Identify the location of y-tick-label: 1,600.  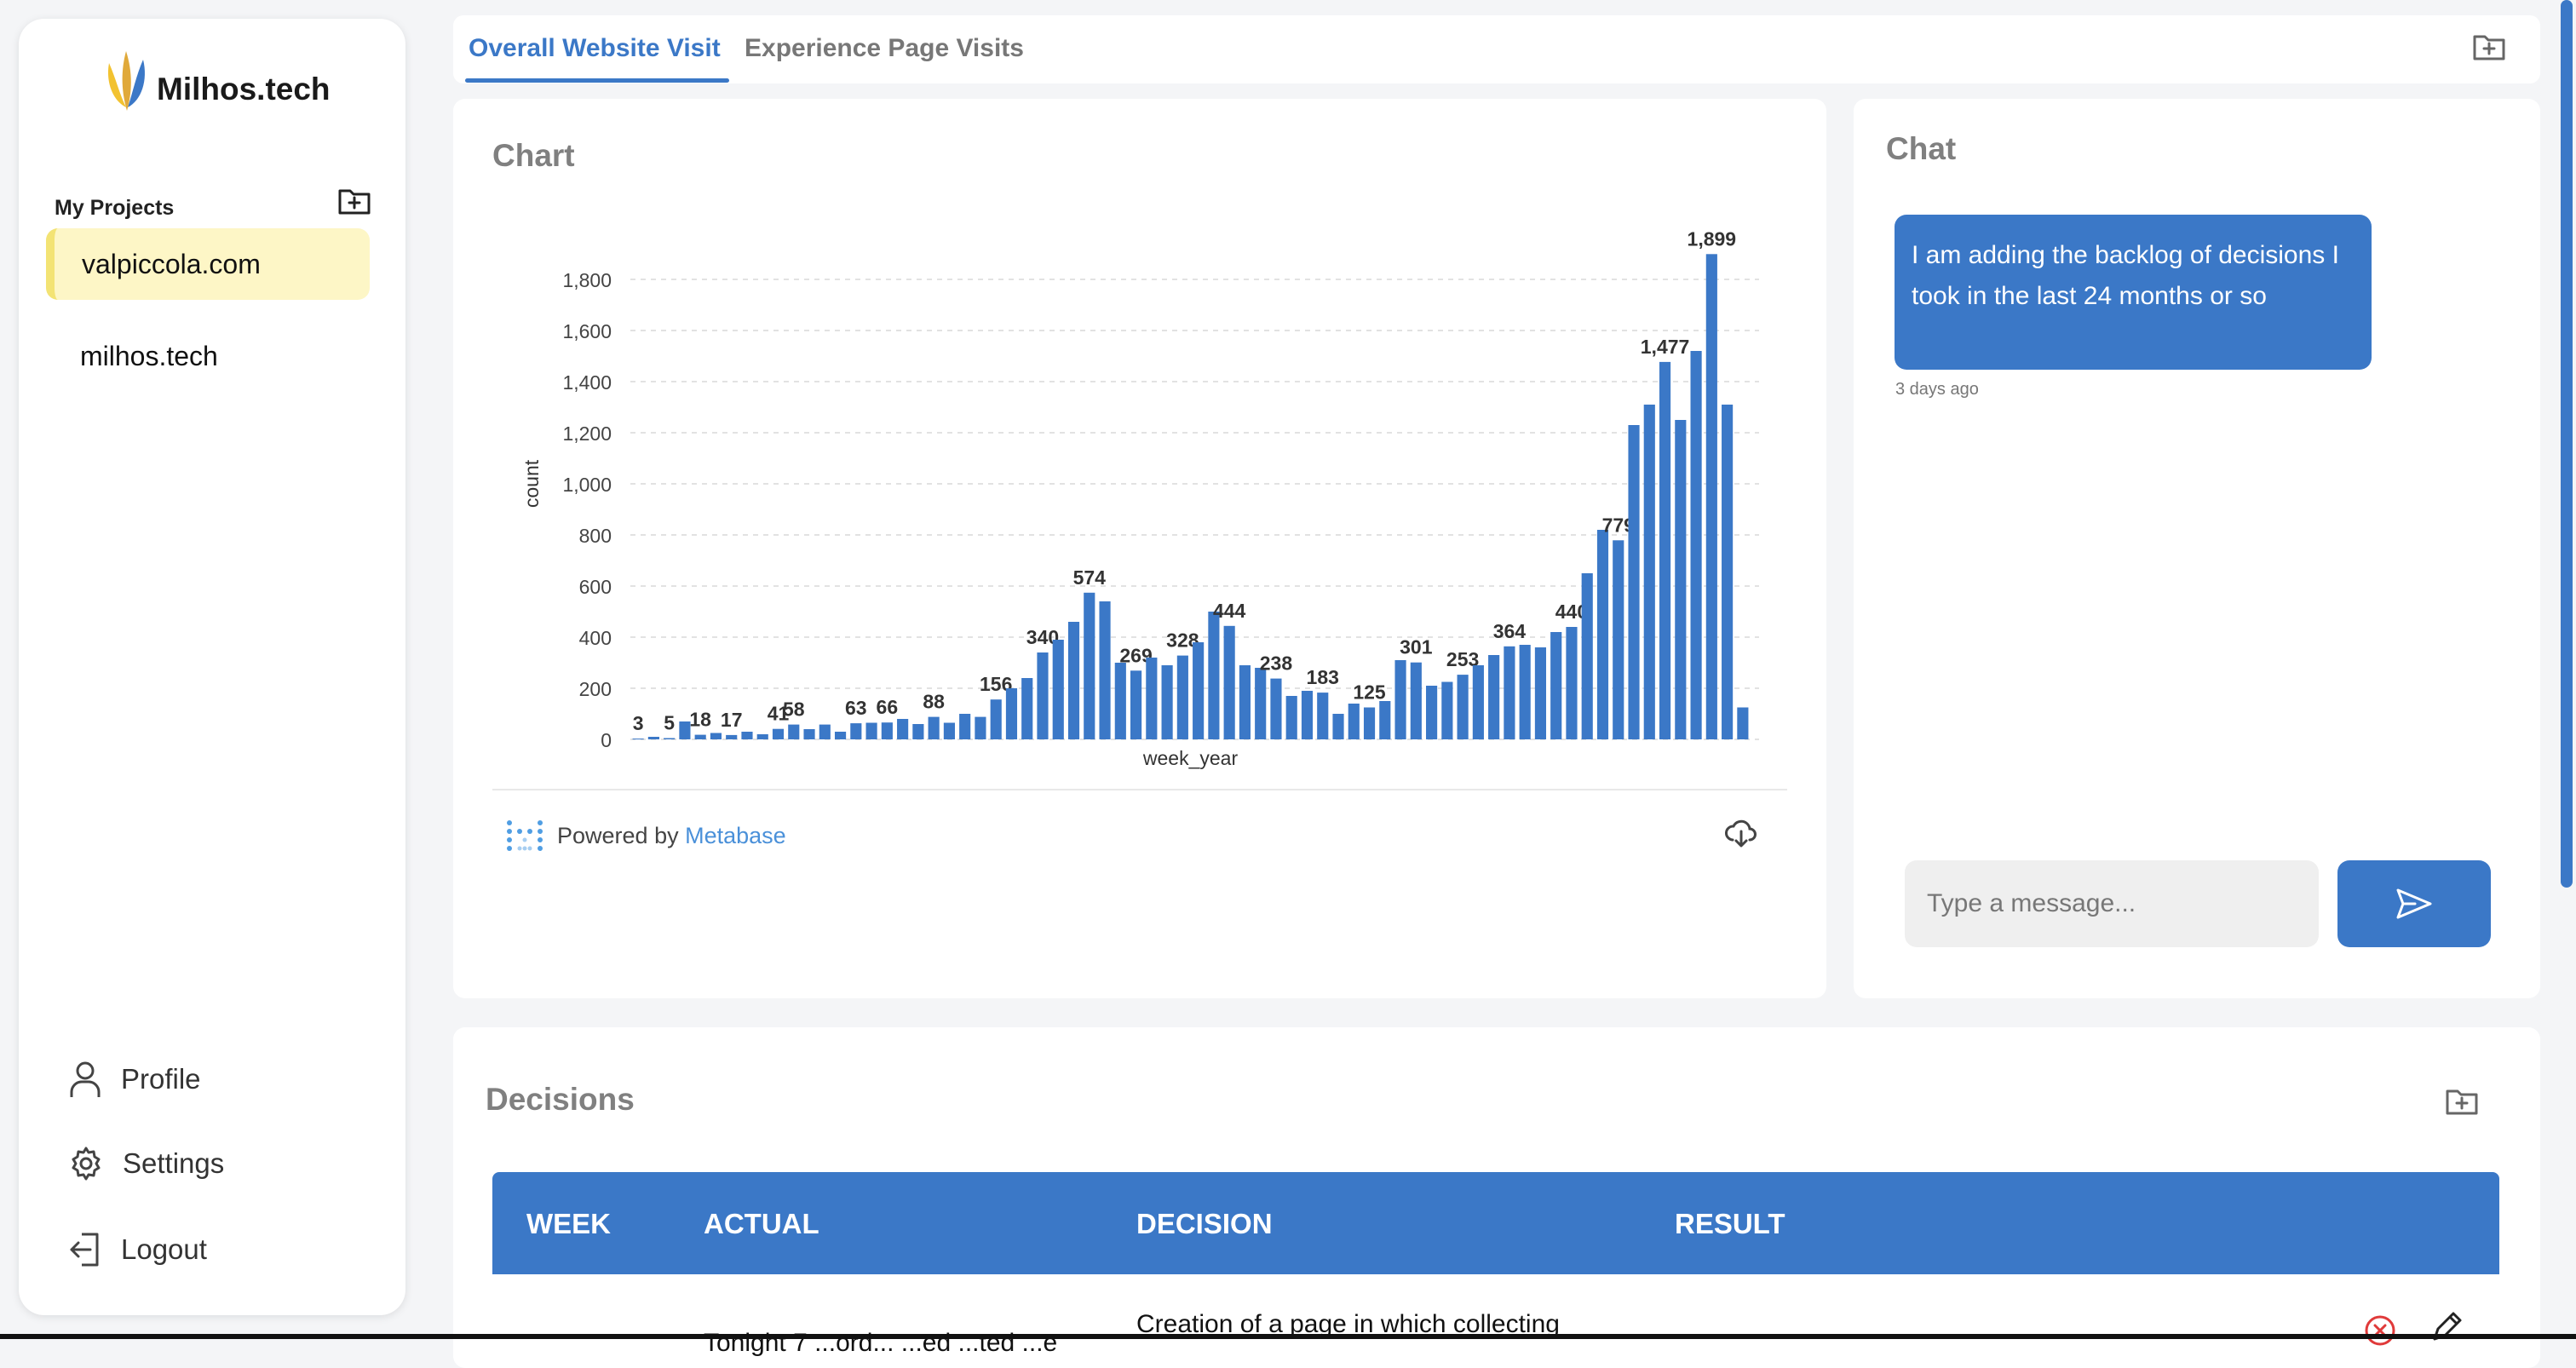
(587, 331).